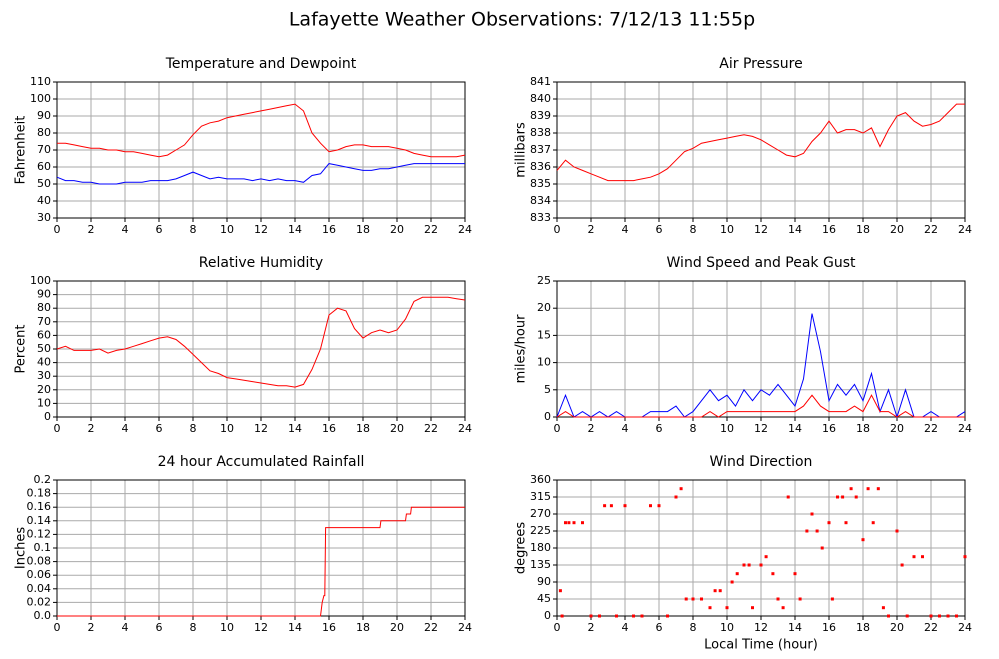  Describe the element at coordinates (547, 389) in the screenshot. I see `y-tick-label: 5` at that location.